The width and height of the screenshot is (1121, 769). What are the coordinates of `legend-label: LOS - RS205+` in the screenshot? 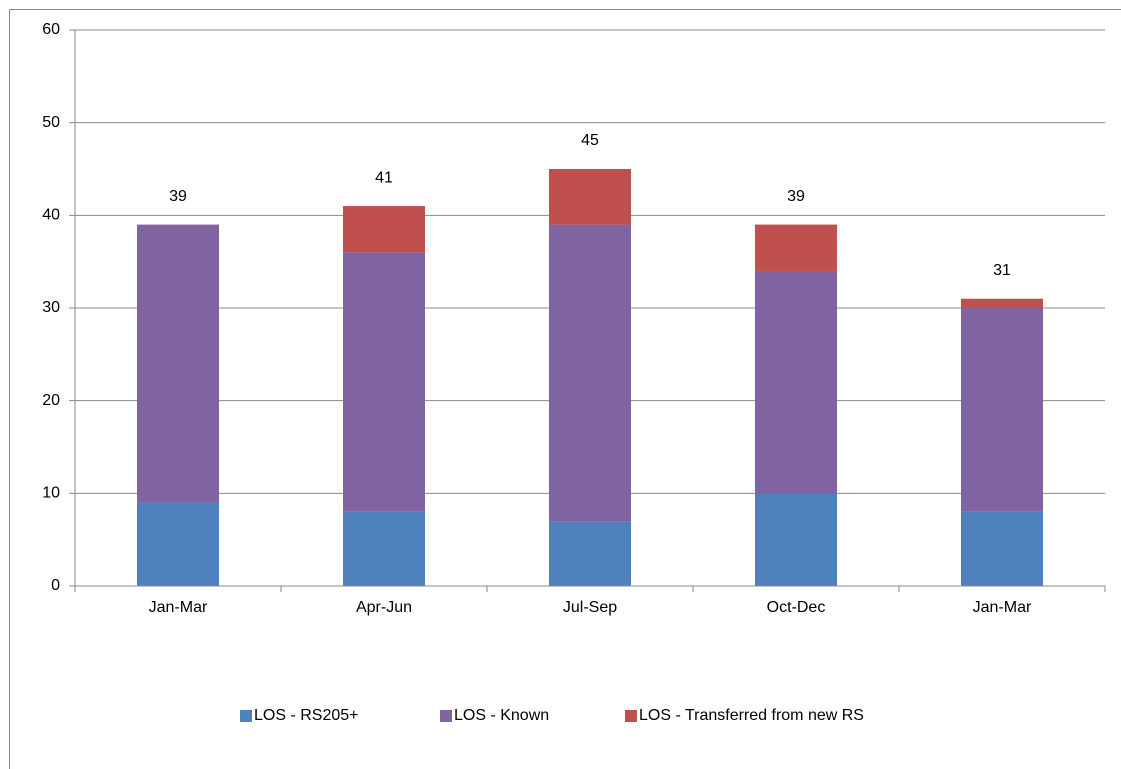 It's located at (306, 715).